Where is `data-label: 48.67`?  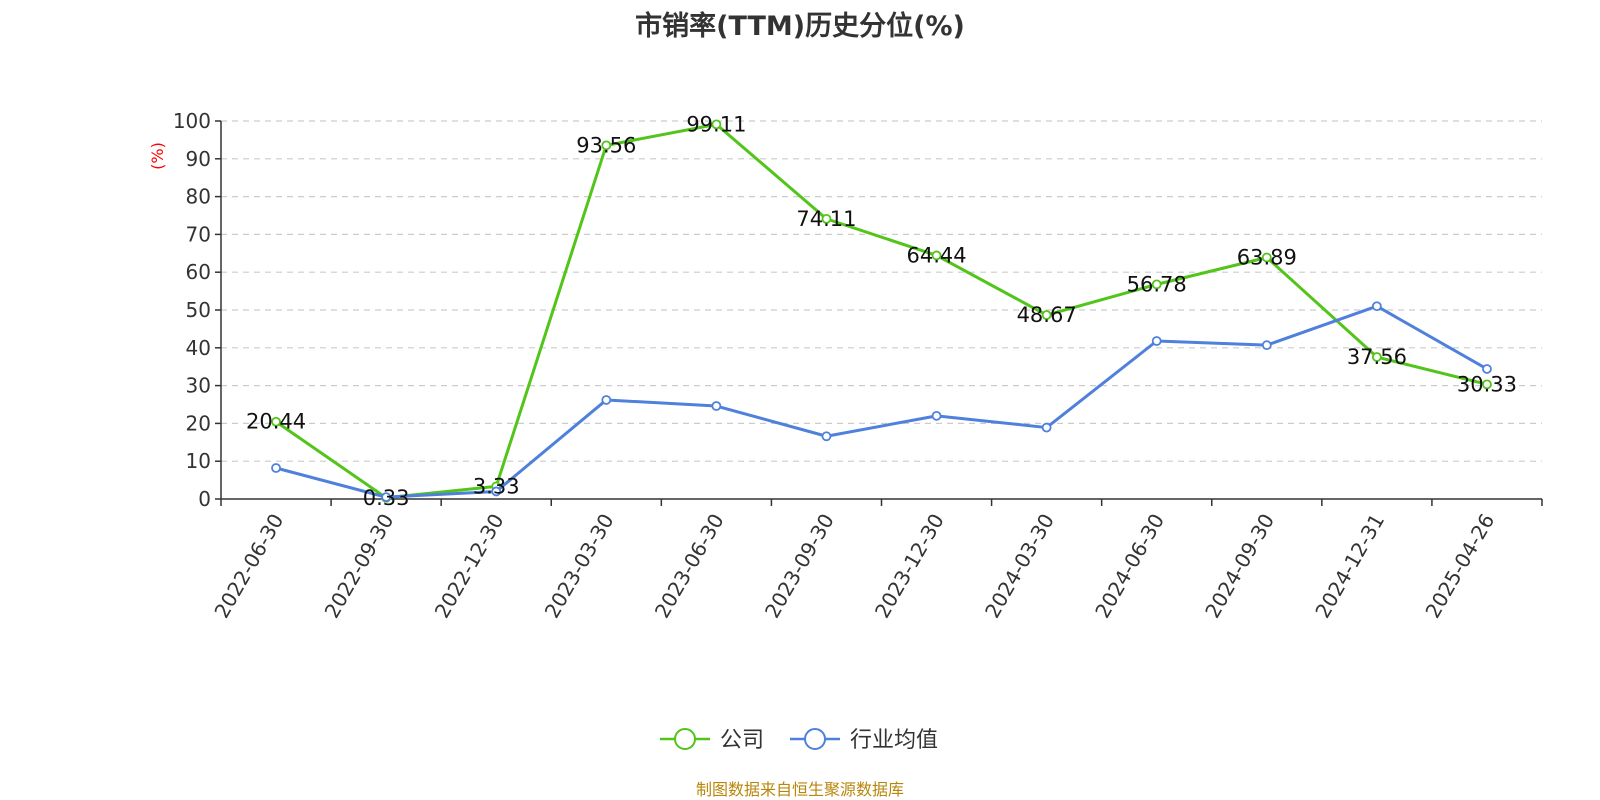
data-label: 48.67 is located at coordinates (1047, 315).